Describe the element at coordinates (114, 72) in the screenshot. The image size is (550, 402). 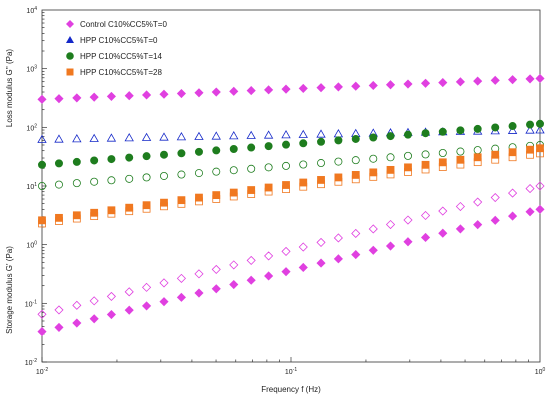
I see `legend-item-hpp-t28: HPP C10%CC5%T=28` at that location.